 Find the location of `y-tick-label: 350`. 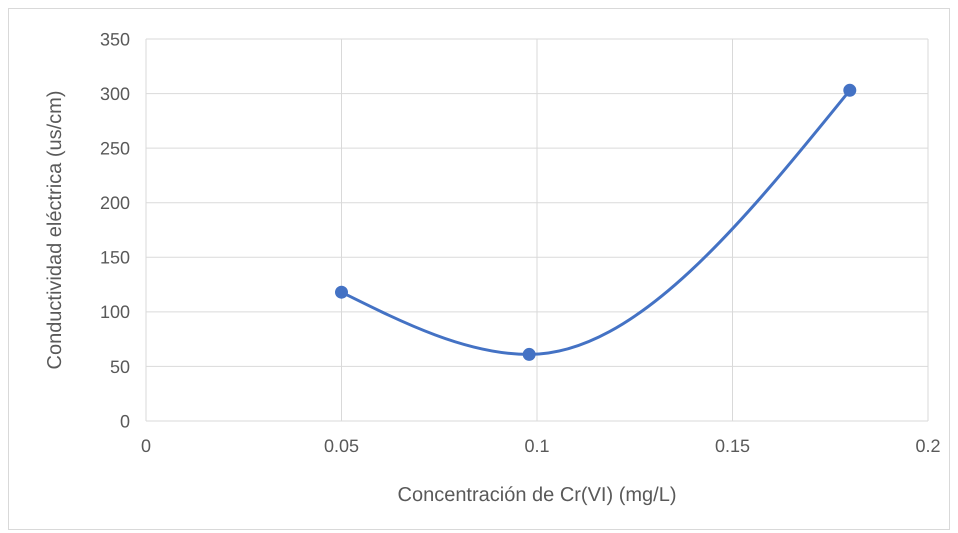

y-tick-label: 350 is located at coordinates (115, 39).